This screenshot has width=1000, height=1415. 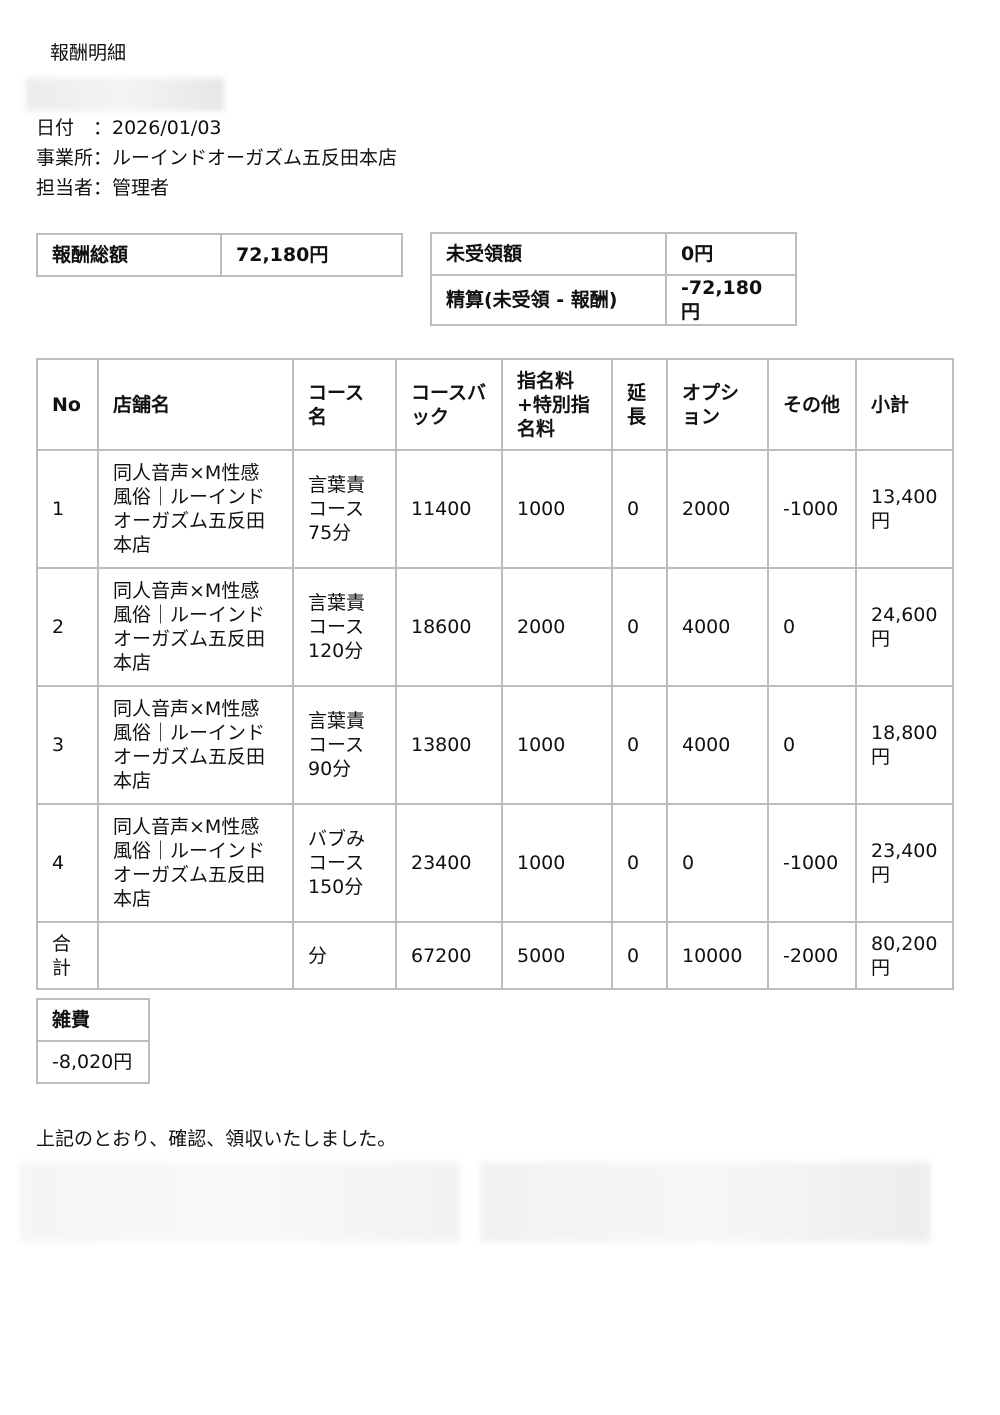 What do you see at coordinates (67, 509) in the screenshot?
I see `cell-no: 1` at bounding box center [67, 509].